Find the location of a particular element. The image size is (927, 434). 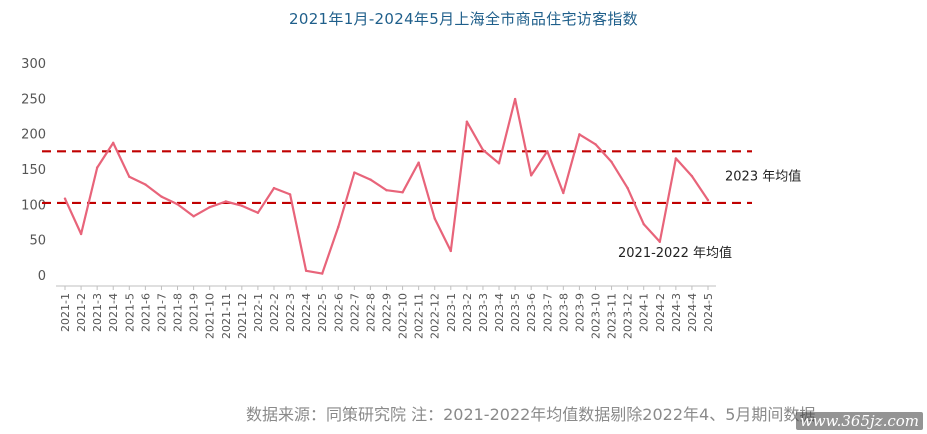

x-tick-label: 2021-9 is located at coordinates (194, 312).